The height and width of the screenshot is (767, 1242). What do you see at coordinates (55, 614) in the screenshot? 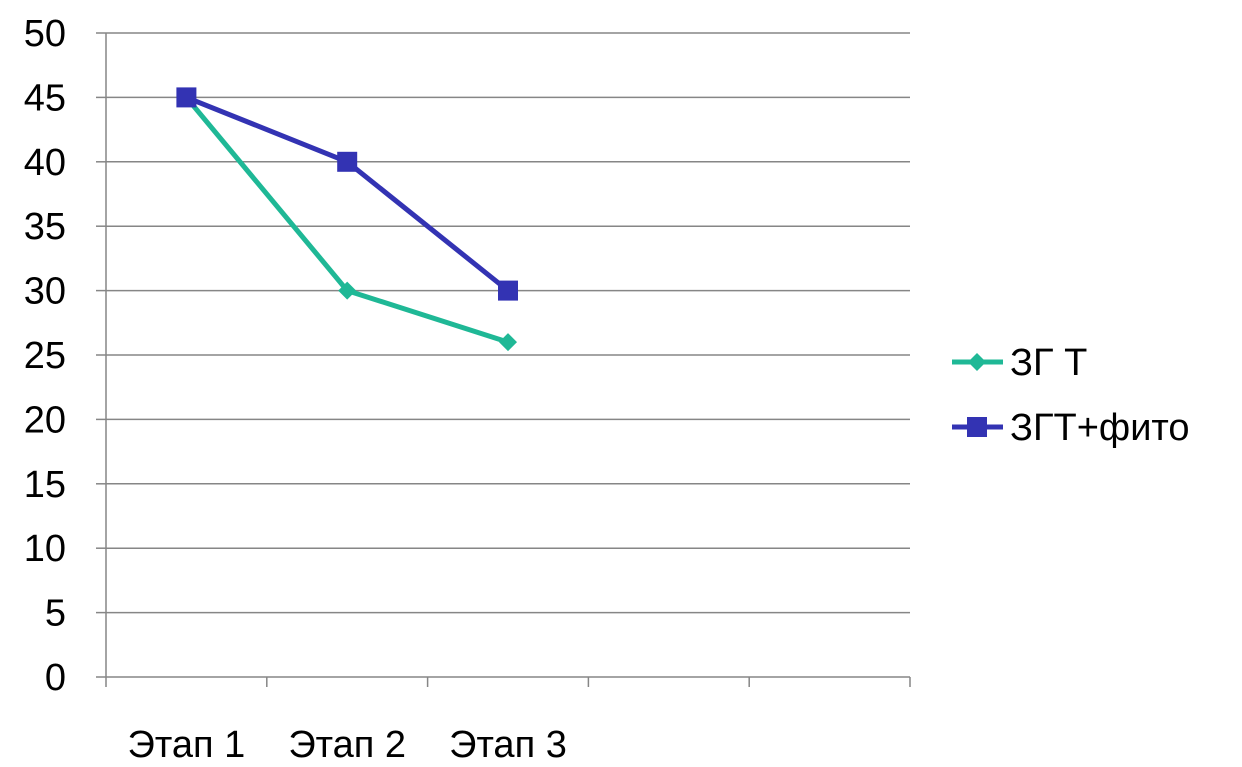
I see `y-tick-label: 5` at bounding box center [55, 614].